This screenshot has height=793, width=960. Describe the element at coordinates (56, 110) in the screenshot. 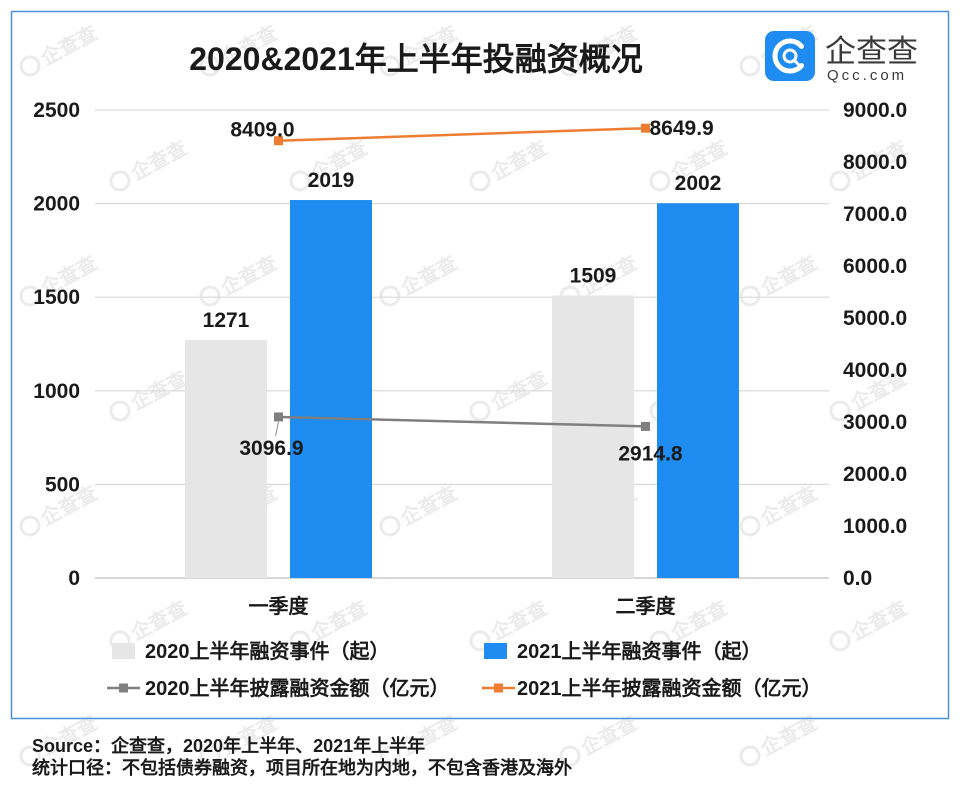

I see `y-left-tick-label: 2500` at that location.